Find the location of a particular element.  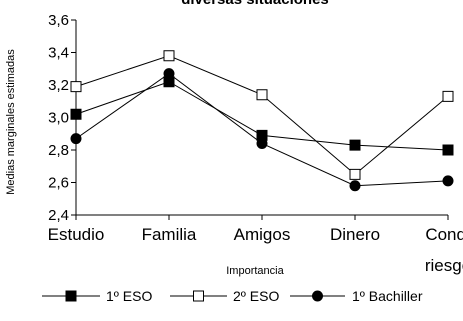

legend-label: 2º ESO is located at coordinates (256, 296).